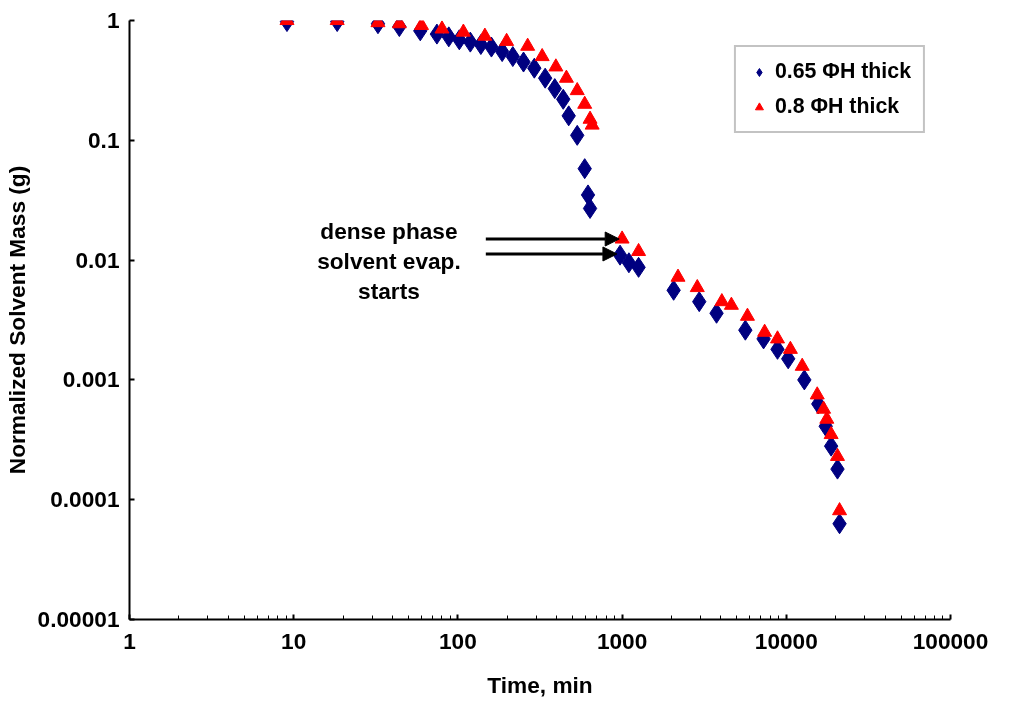 Image resolution: width=1032 pixels, height=721 pixels. Describe the element at coordinates (540, 684) in the screenshot. I see `x-axis-title: Time, min` at that location.